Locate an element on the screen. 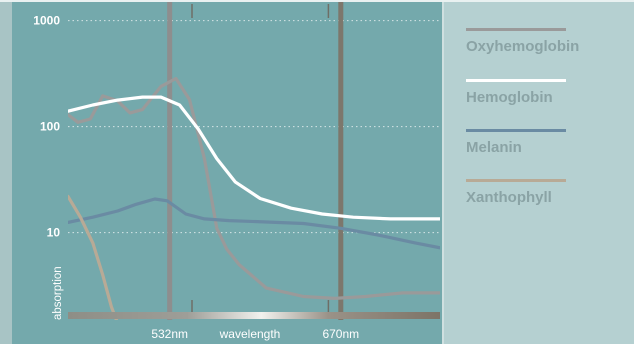 The height and width of the screenshot is (344, 634). legend-item-oxyhemoglobin: Oxyhemoglobin is located at coordinates (541, 41).